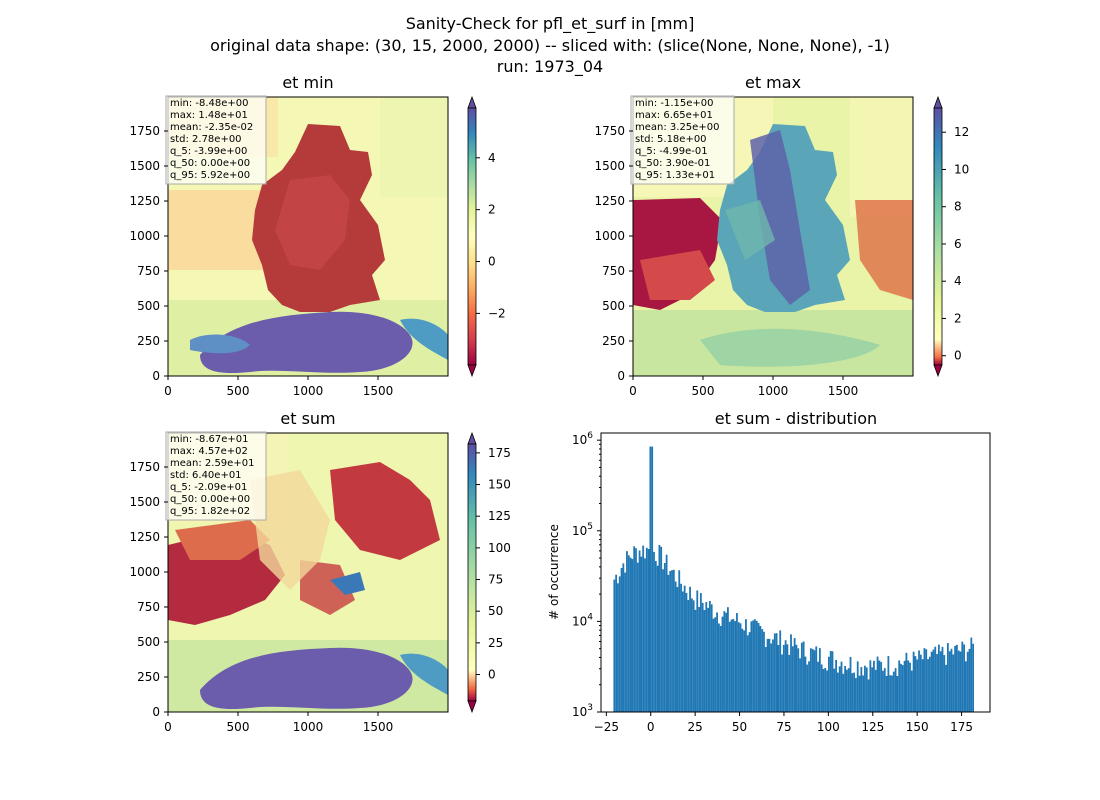 The image size is (1100, 800). What do you see at coordinates (495, 643) in the screenshot?
I see `colorbar-tick-label: 25` at bounding box center [495, 643].